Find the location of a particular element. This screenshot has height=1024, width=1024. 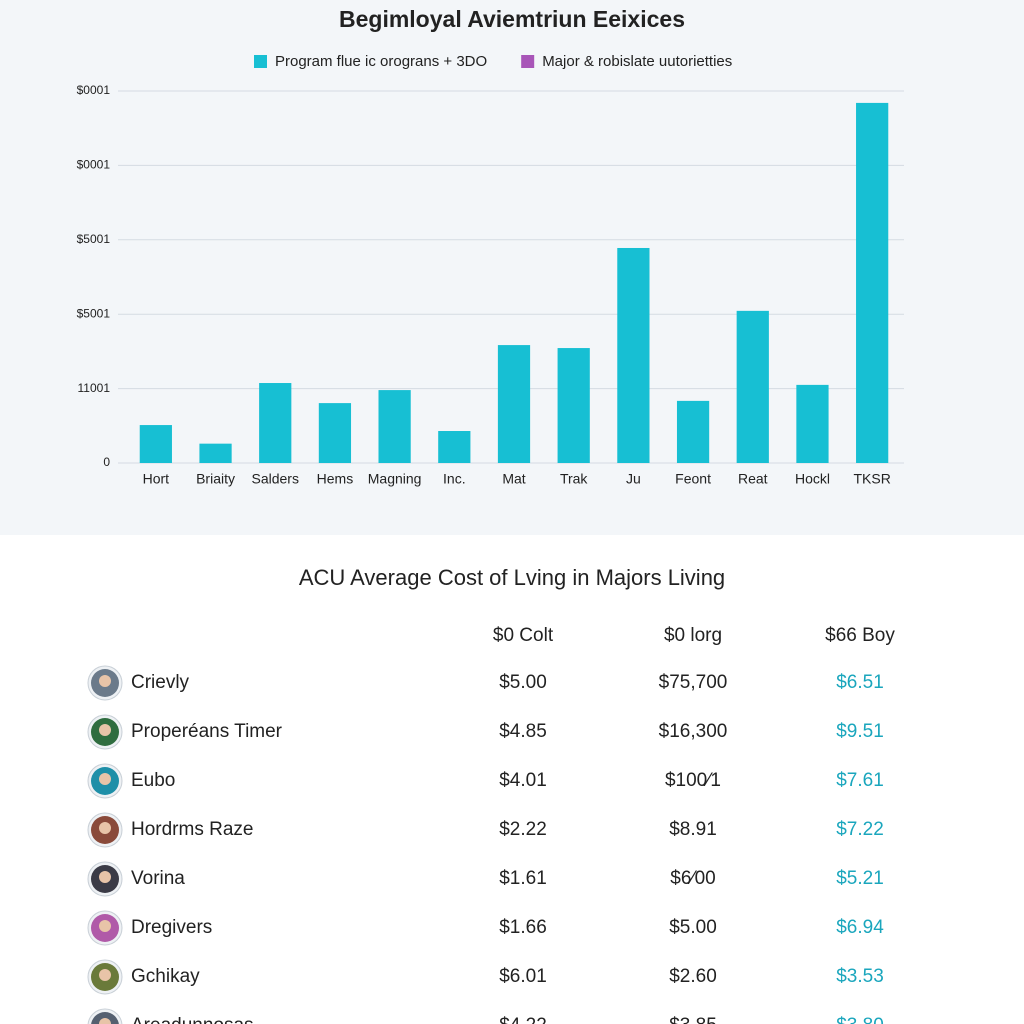

row-name: Vorina is located at coordinates (158, 878).